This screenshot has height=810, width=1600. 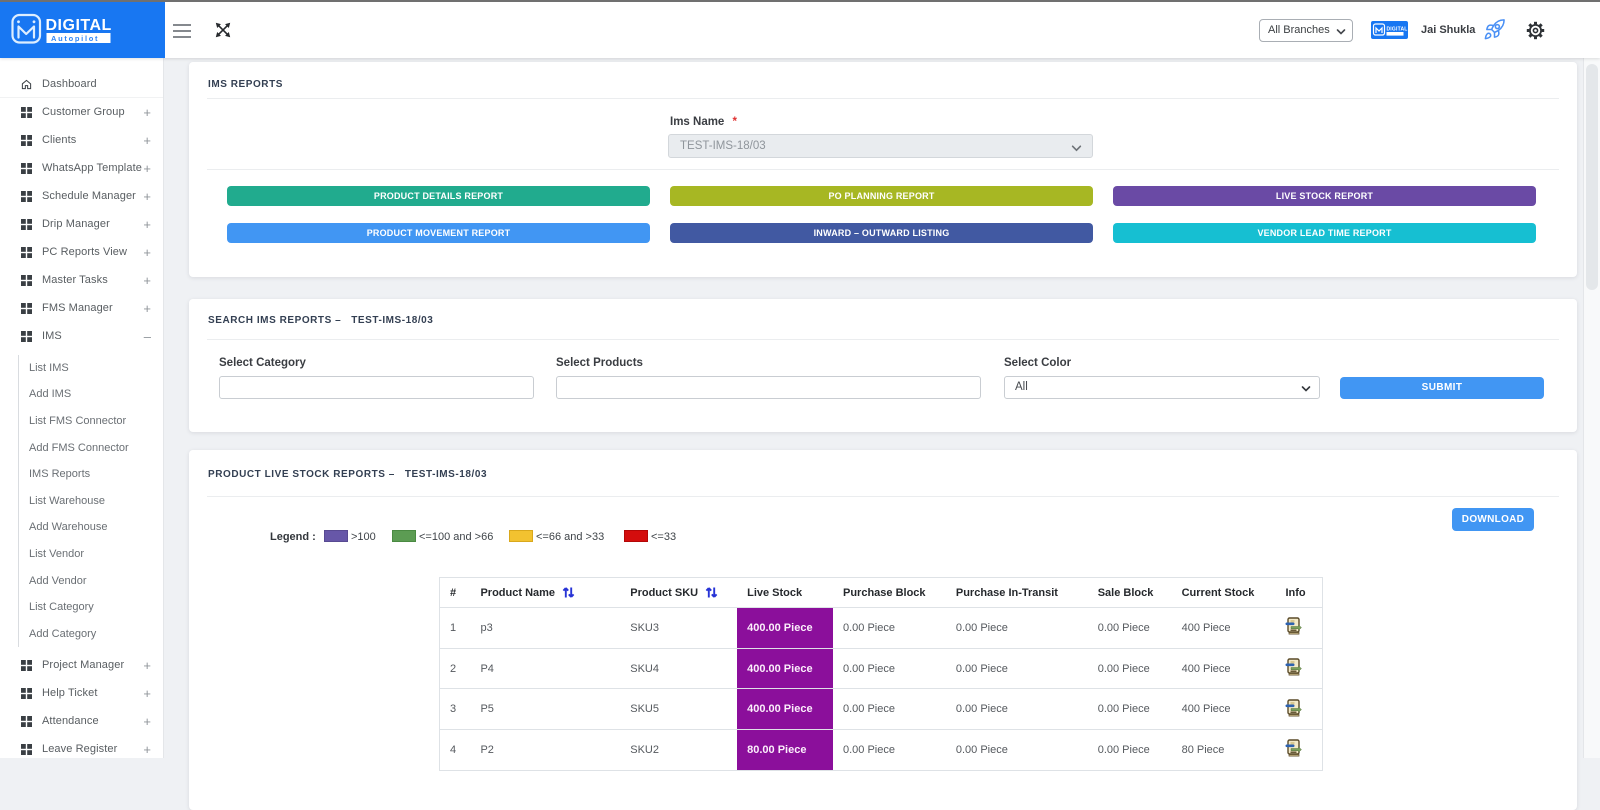 I want to click on svg-text: Autopilot, so click(x=75, y=38).